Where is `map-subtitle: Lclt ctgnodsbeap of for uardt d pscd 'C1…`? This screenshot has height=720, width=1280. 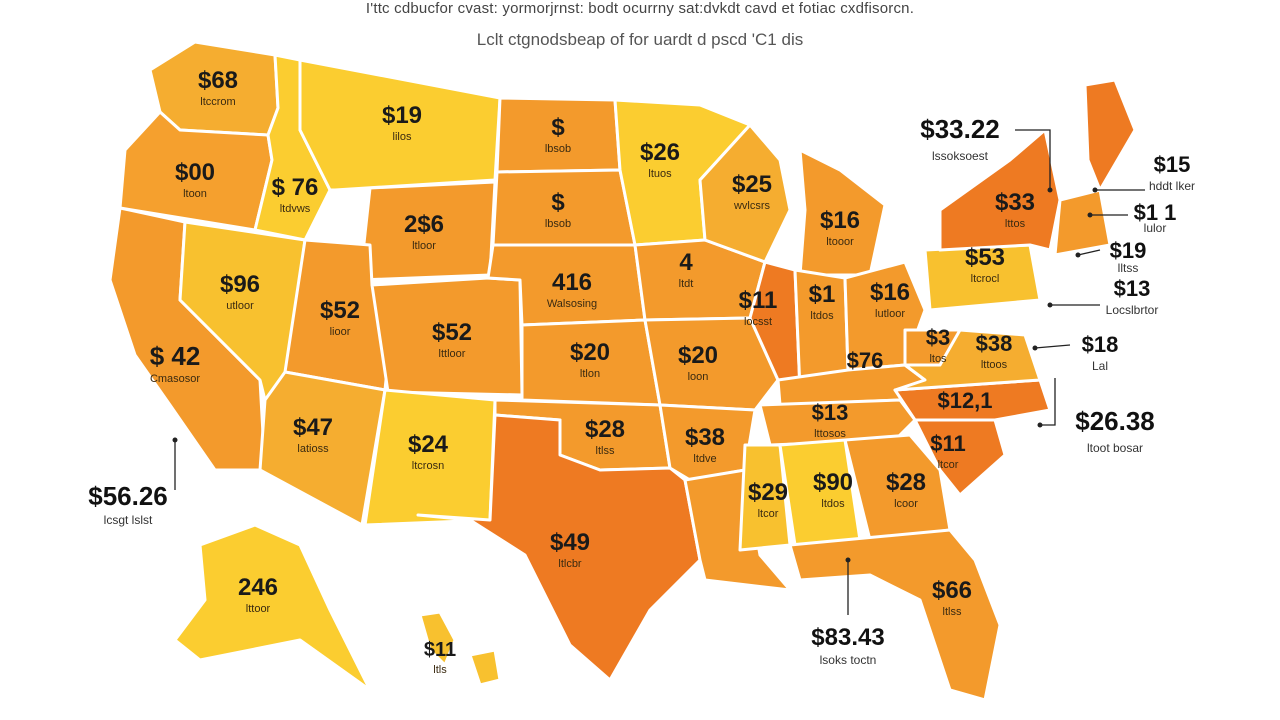
map-subtitle: Lclt ctgnodsbeap of for uardt d pscd 'C1… is located at coordinates (640, 39).